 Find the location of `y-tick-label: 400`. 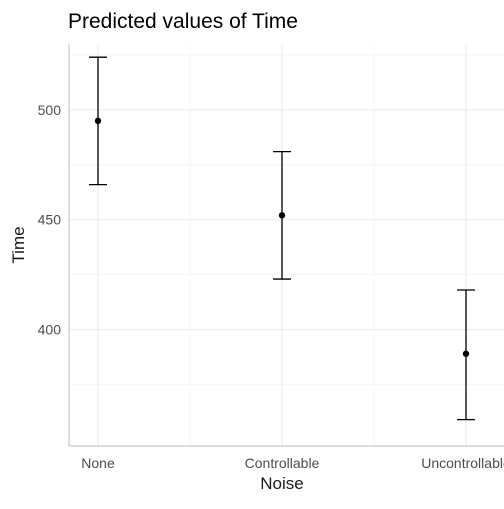

y-tick-label: 400 is located at coordinates (50, 330).